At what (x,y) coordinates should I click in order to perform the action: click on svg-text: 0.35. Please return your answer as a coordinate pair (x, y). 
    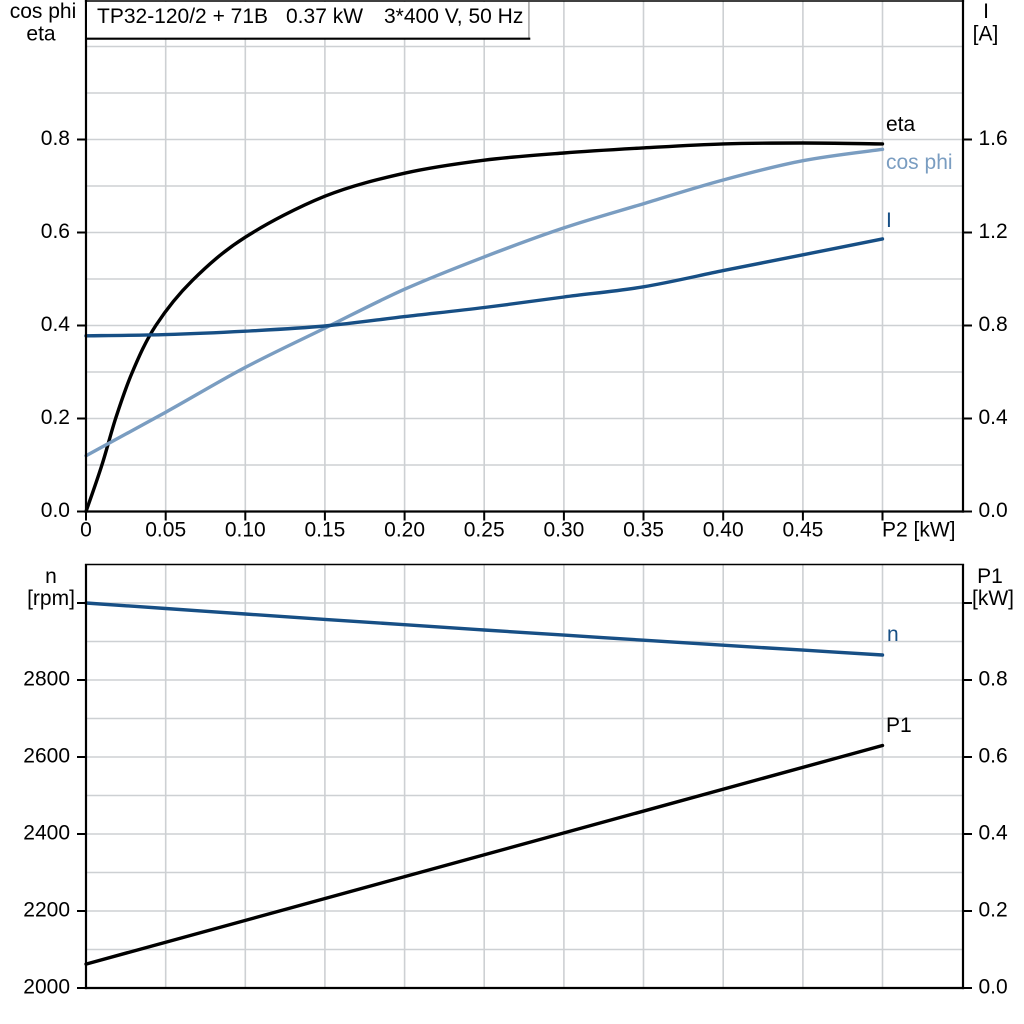
    Looking at the image, I should click on (643, 530).